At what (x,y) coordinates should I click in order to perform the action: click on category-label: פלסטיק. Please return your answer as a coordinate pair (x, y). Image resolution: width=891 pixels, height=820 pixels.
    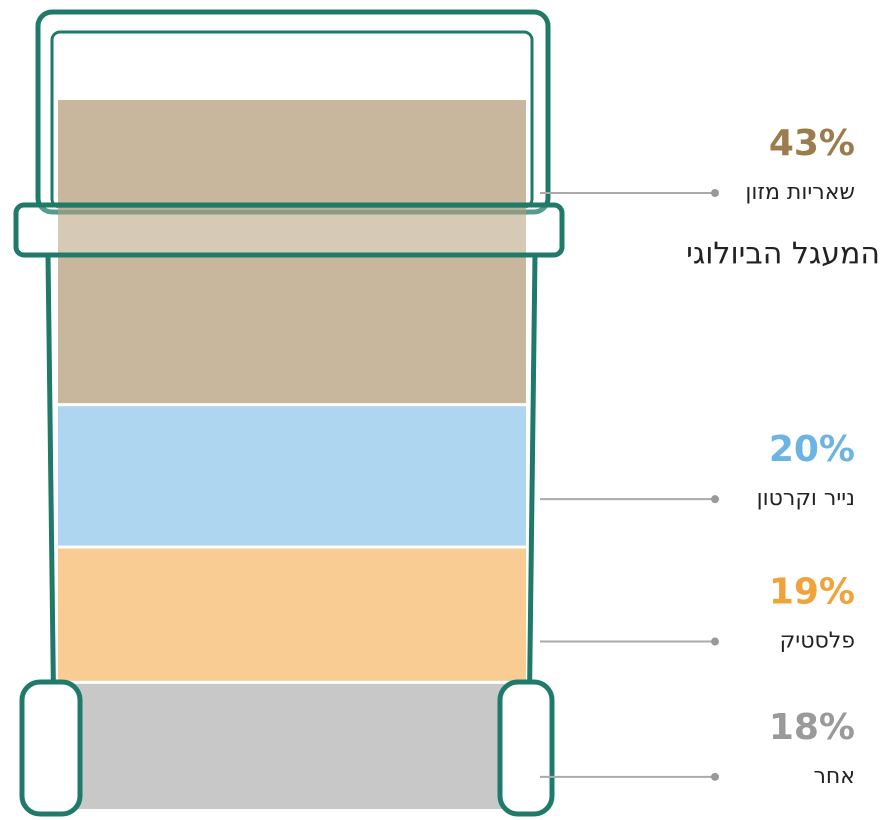
    Looking at the image, I should click on (817, 641).